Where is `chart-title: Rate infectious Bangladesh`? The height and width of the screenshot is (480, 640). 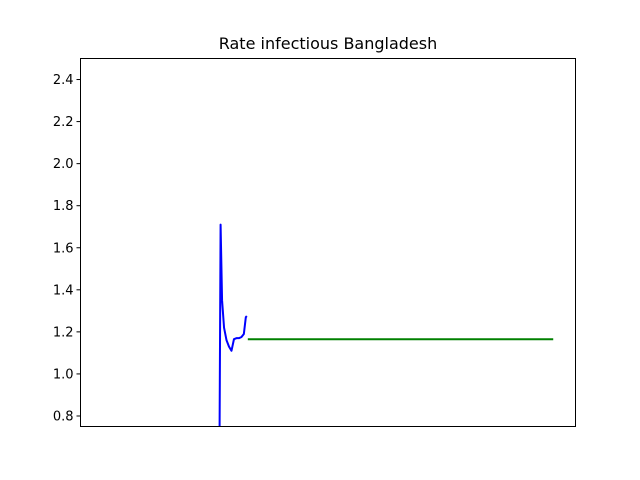
chart-title: Rate infectious Bangladesh is located at coordinates (328, 43).